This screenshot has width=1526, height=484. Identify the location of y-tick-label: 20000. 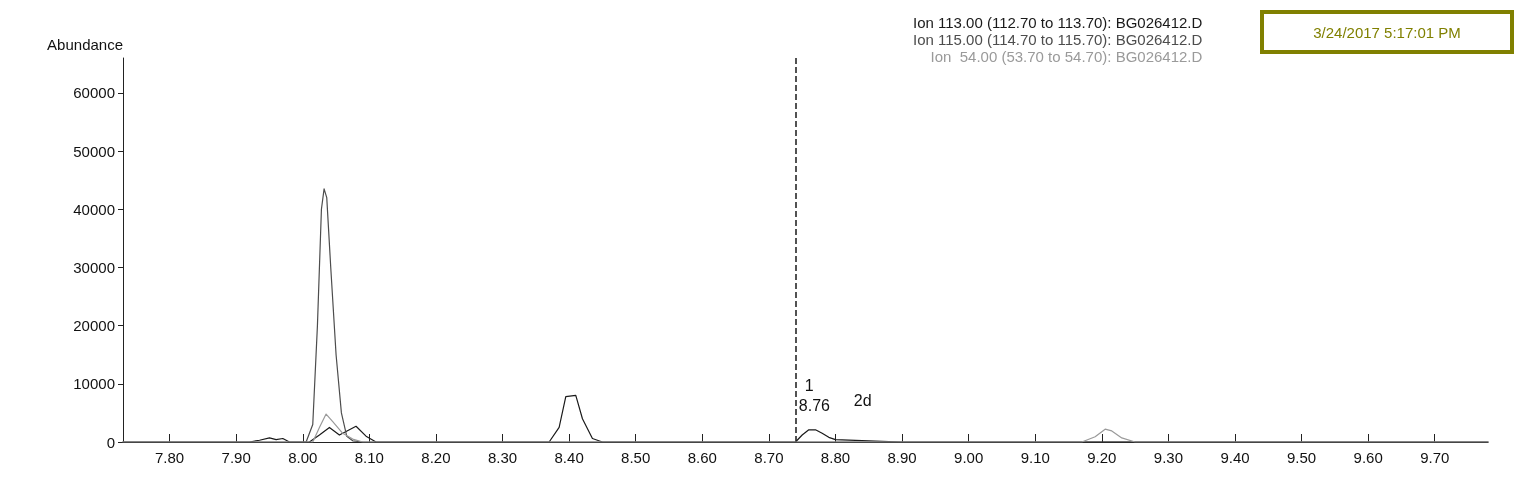
(94, 326).